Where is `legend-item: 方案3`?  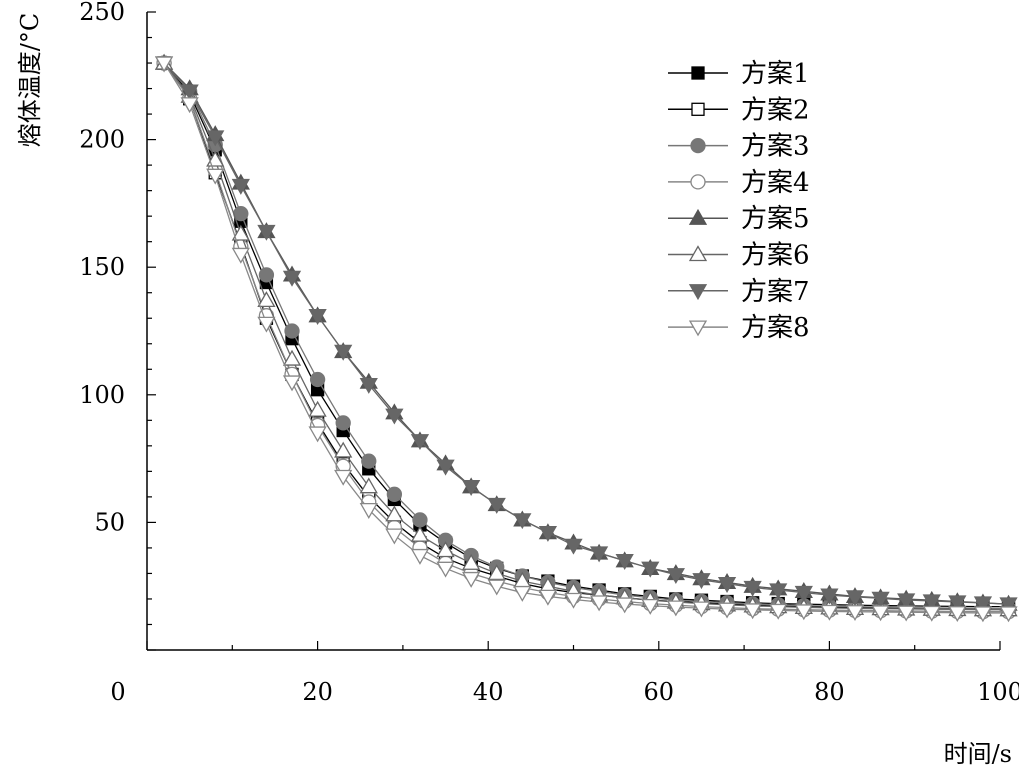 legend-item: 方案3 is located at coordinates (739, 147).